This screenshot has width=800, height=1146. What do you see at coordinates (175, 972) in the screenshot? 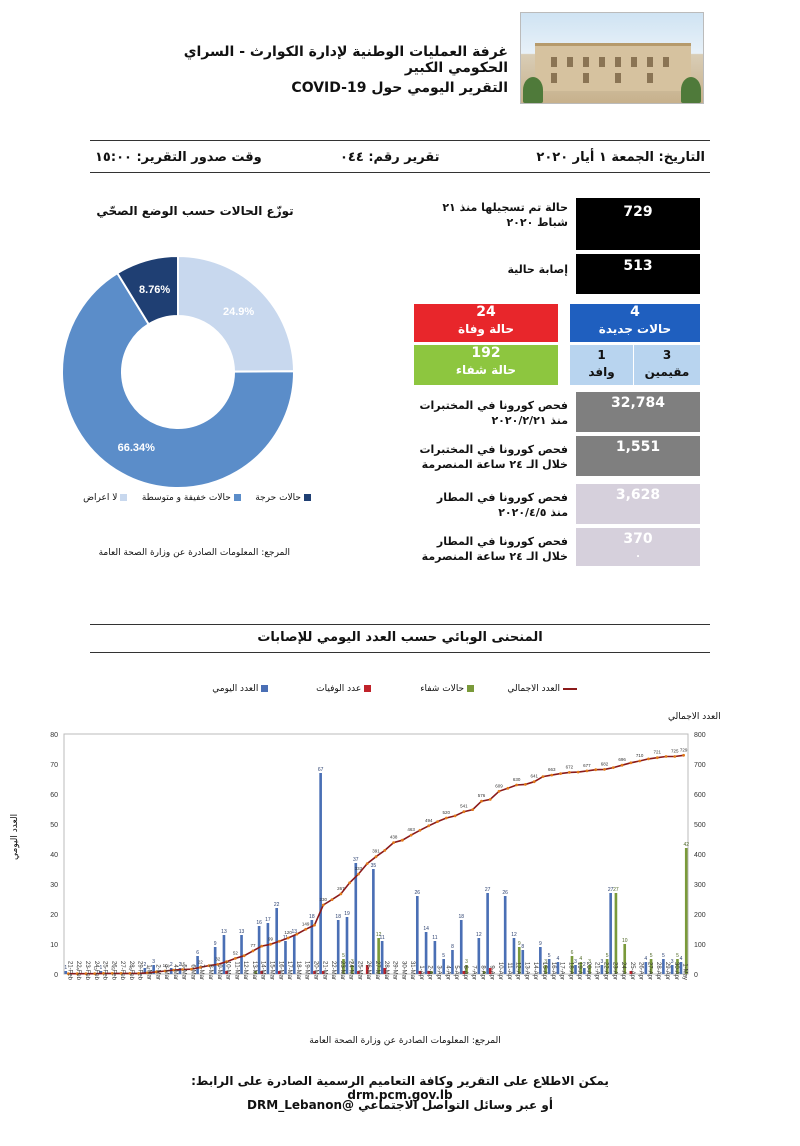
I see `x-tick-label: 4-Mar` at bounding box center [175, 972].